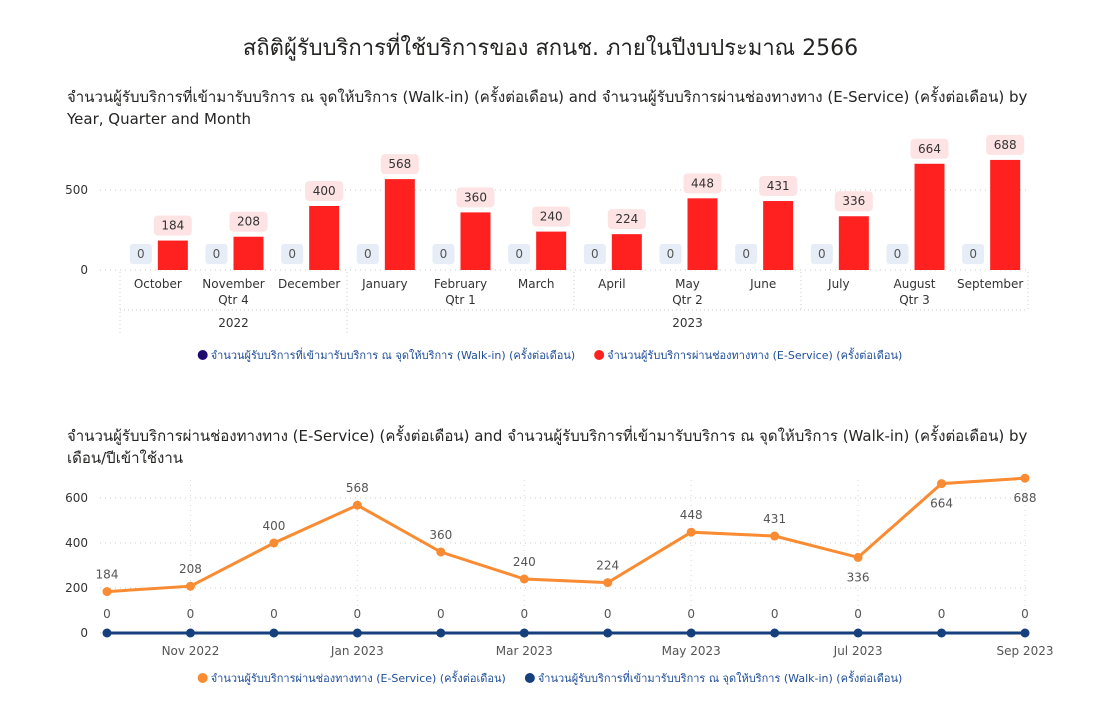 The height and width of the screenshot is (709, 1101). What do you see at coordinates (762, 284) in the screenshot?
I see `x-month-label: June` at bounding box center [762, 284].